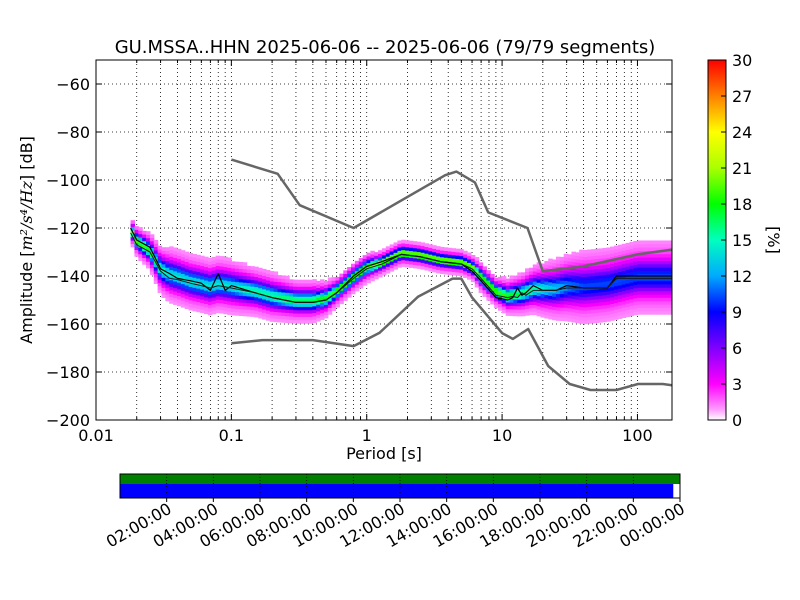 This screenshot has width=800, height=600. Describe the element at coordinates (68, 324) in the screenshot. I see `y-tick-label: −160` at that location.